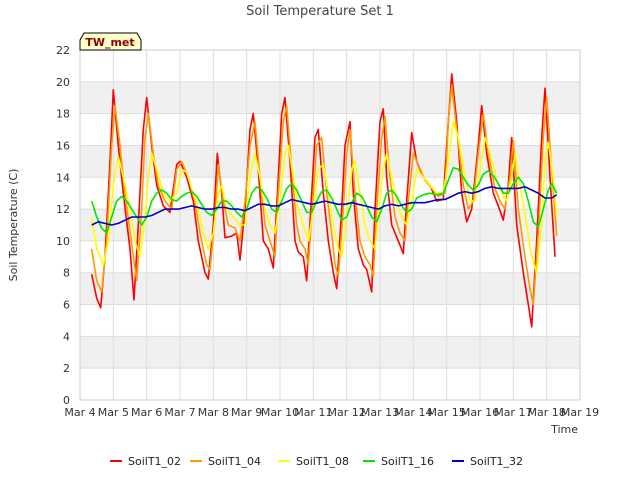  I want to click on y-tick-label: 10, so click(63, 241).